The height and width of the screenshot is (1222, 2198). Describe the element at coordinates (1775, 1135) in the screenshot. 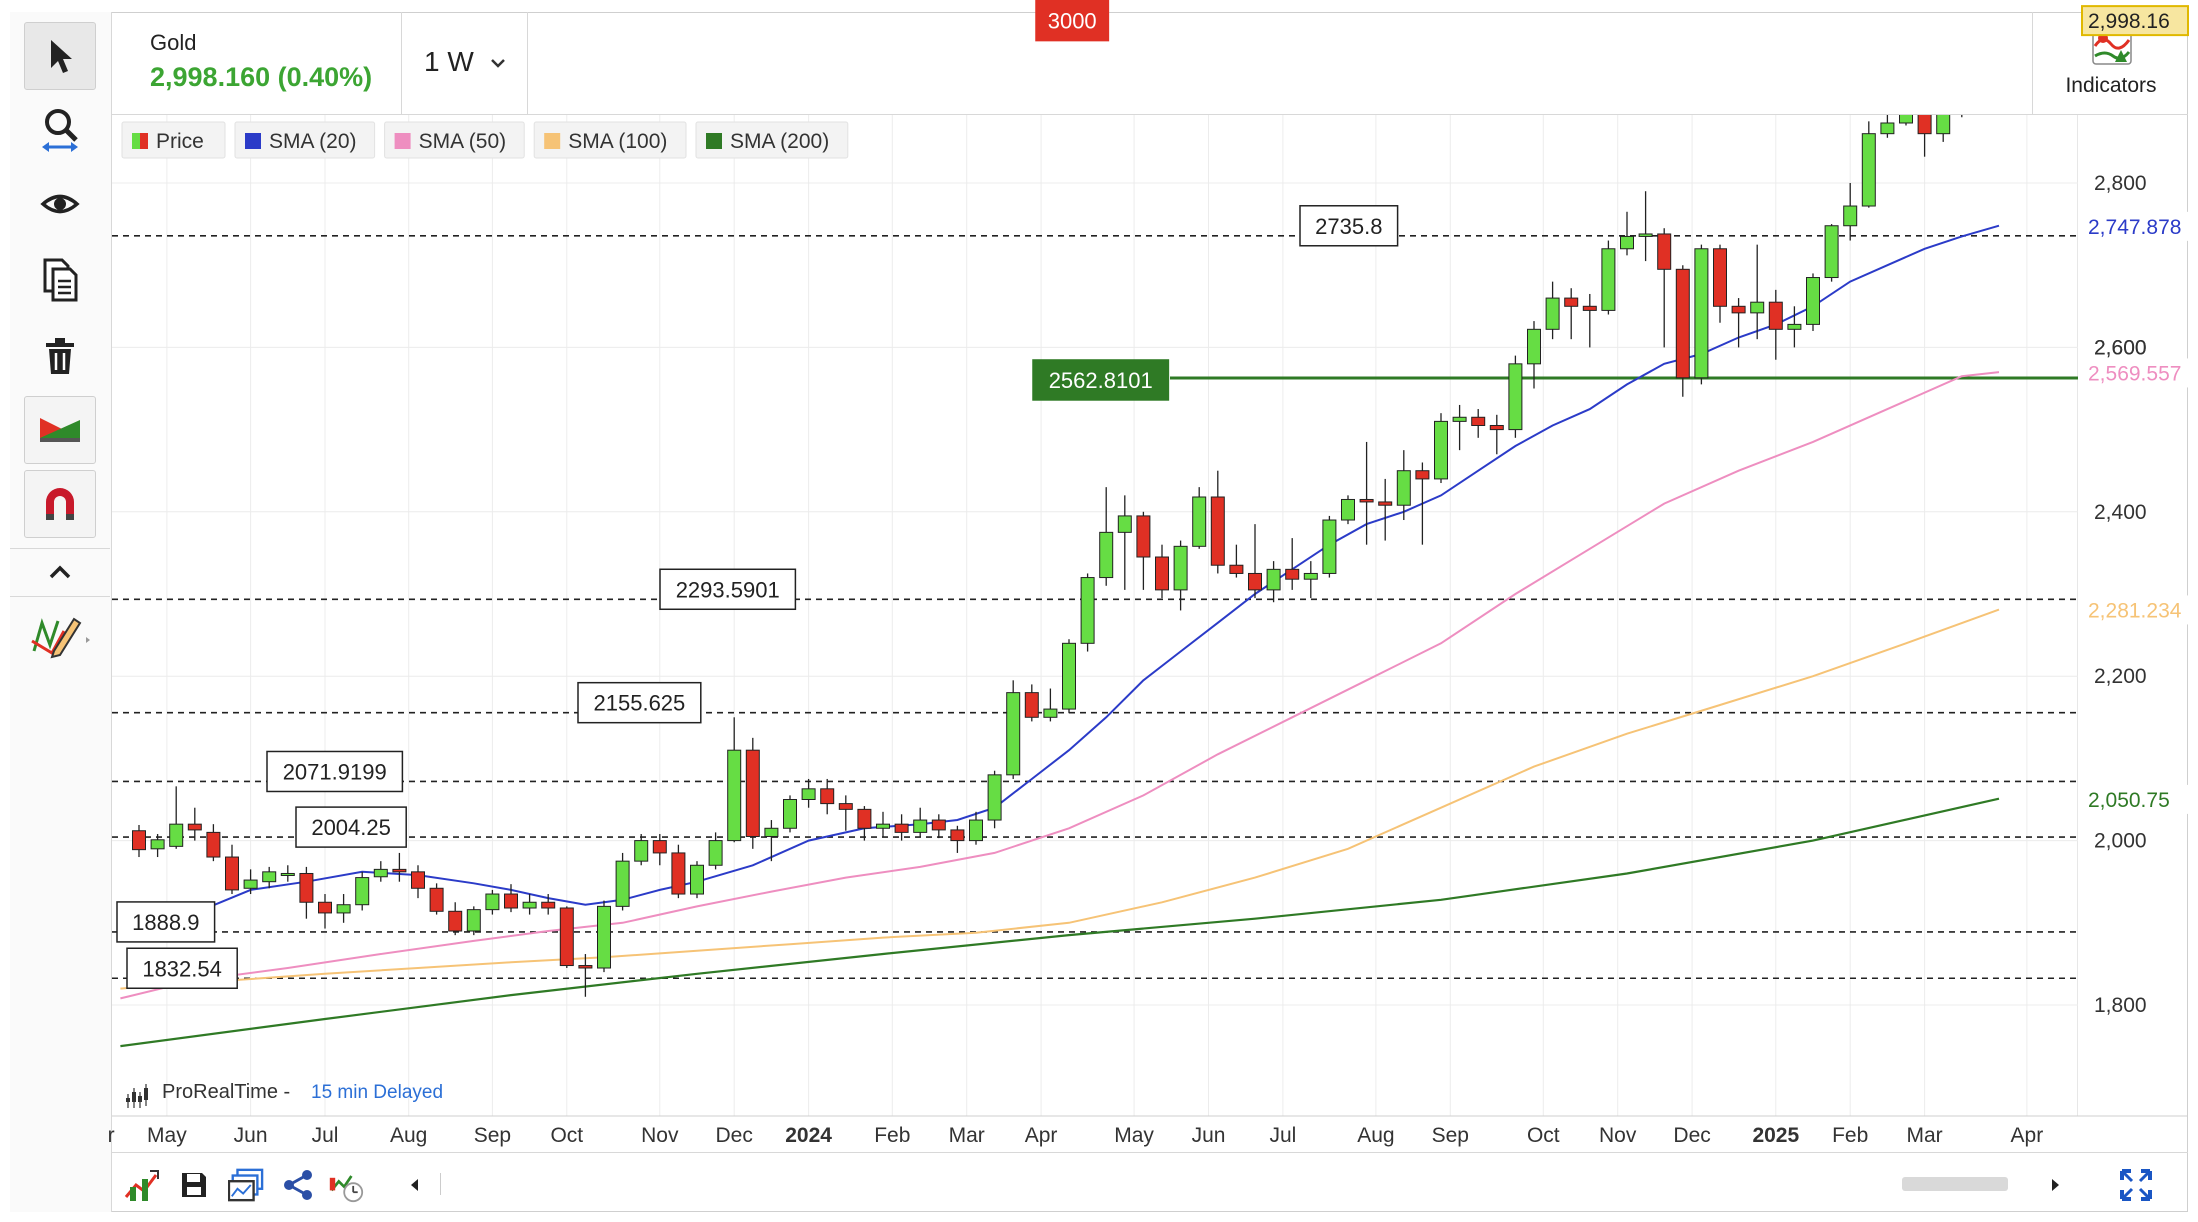

I see `x-tick-label: 2025` at that location.